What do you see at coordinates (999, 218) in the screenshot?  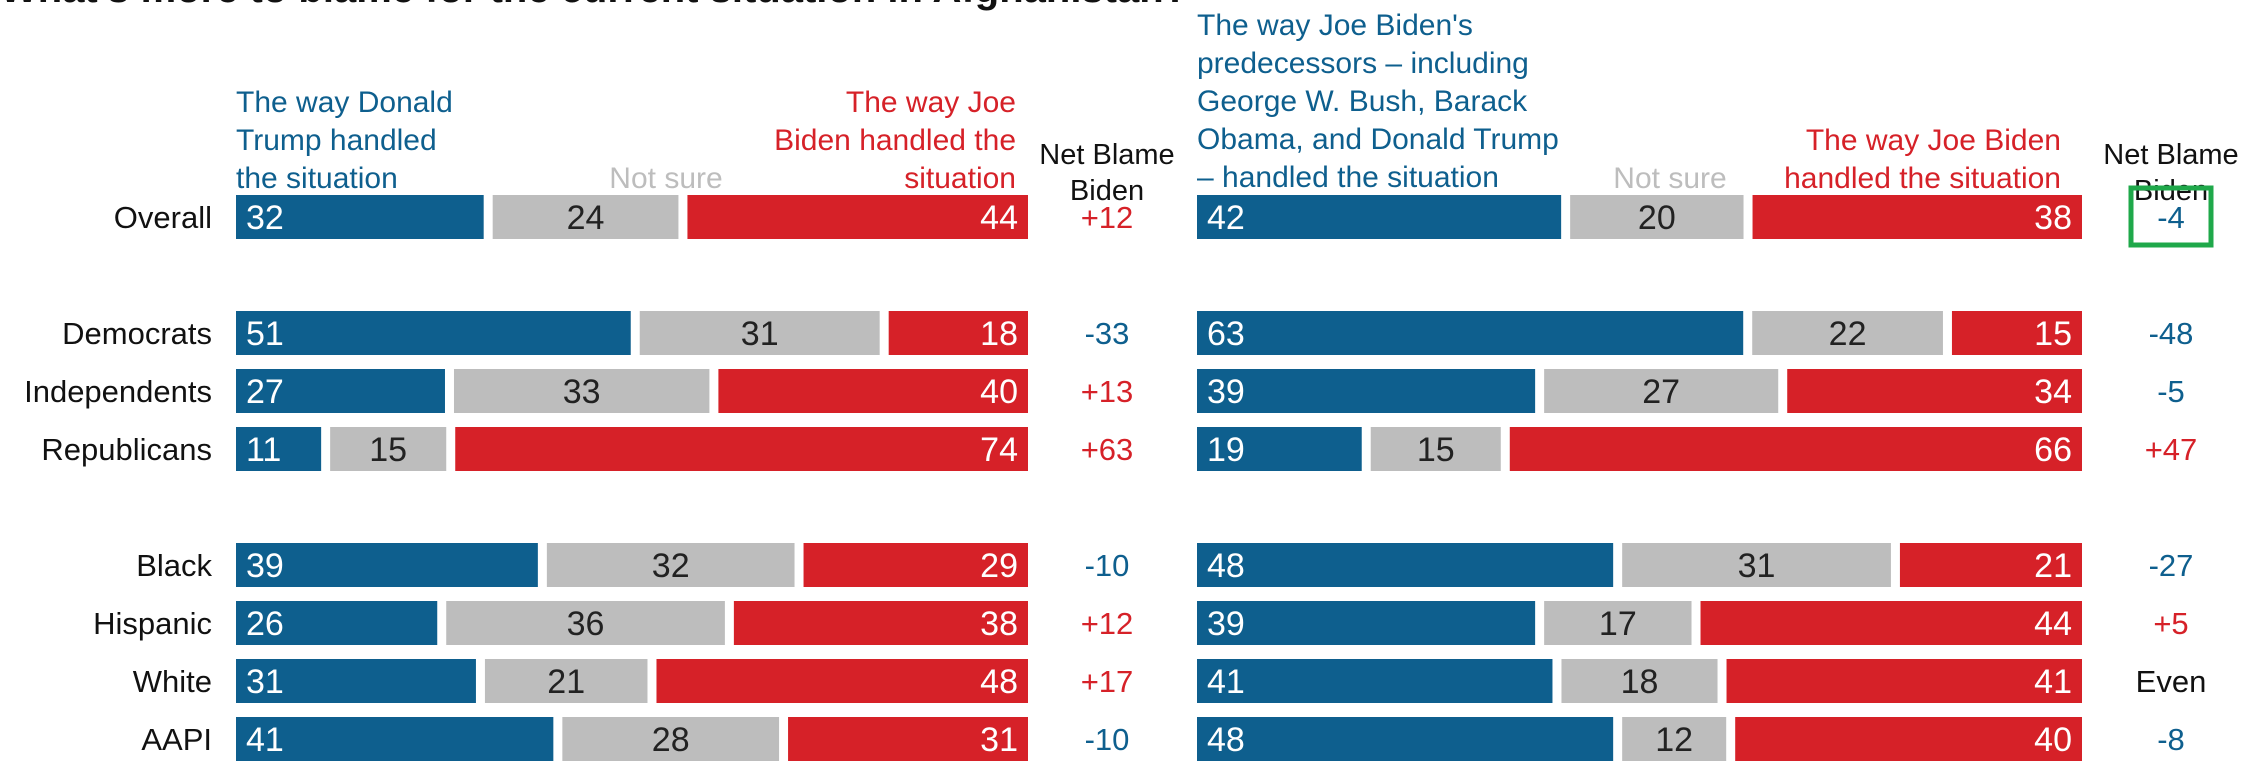 I see `bar-value-label: 44` at bounding box center [999, 218].